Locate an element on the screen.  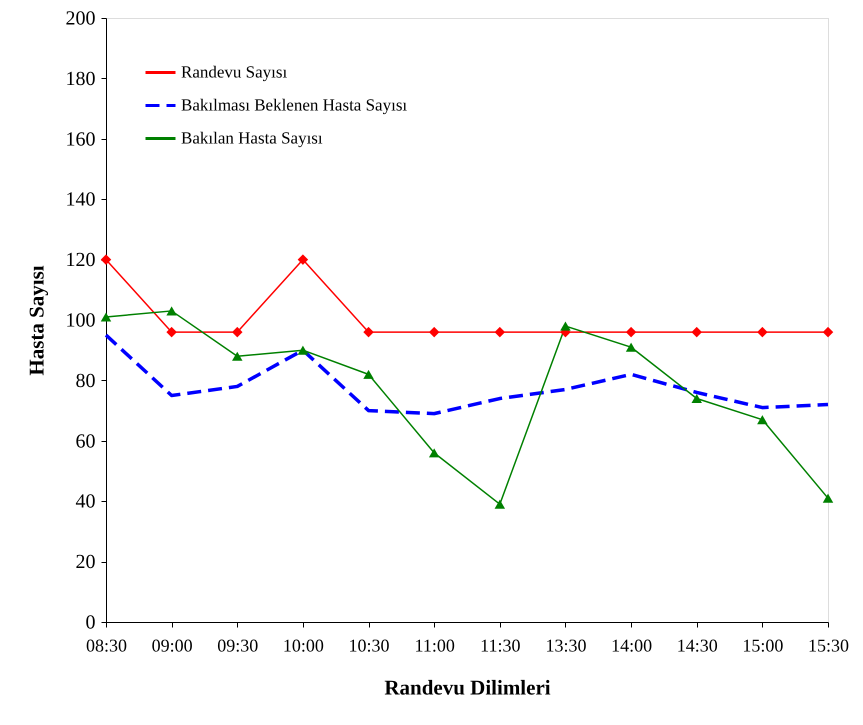
x-axis-title: Randevu Dilimleri is located at coordinates (467, 688).